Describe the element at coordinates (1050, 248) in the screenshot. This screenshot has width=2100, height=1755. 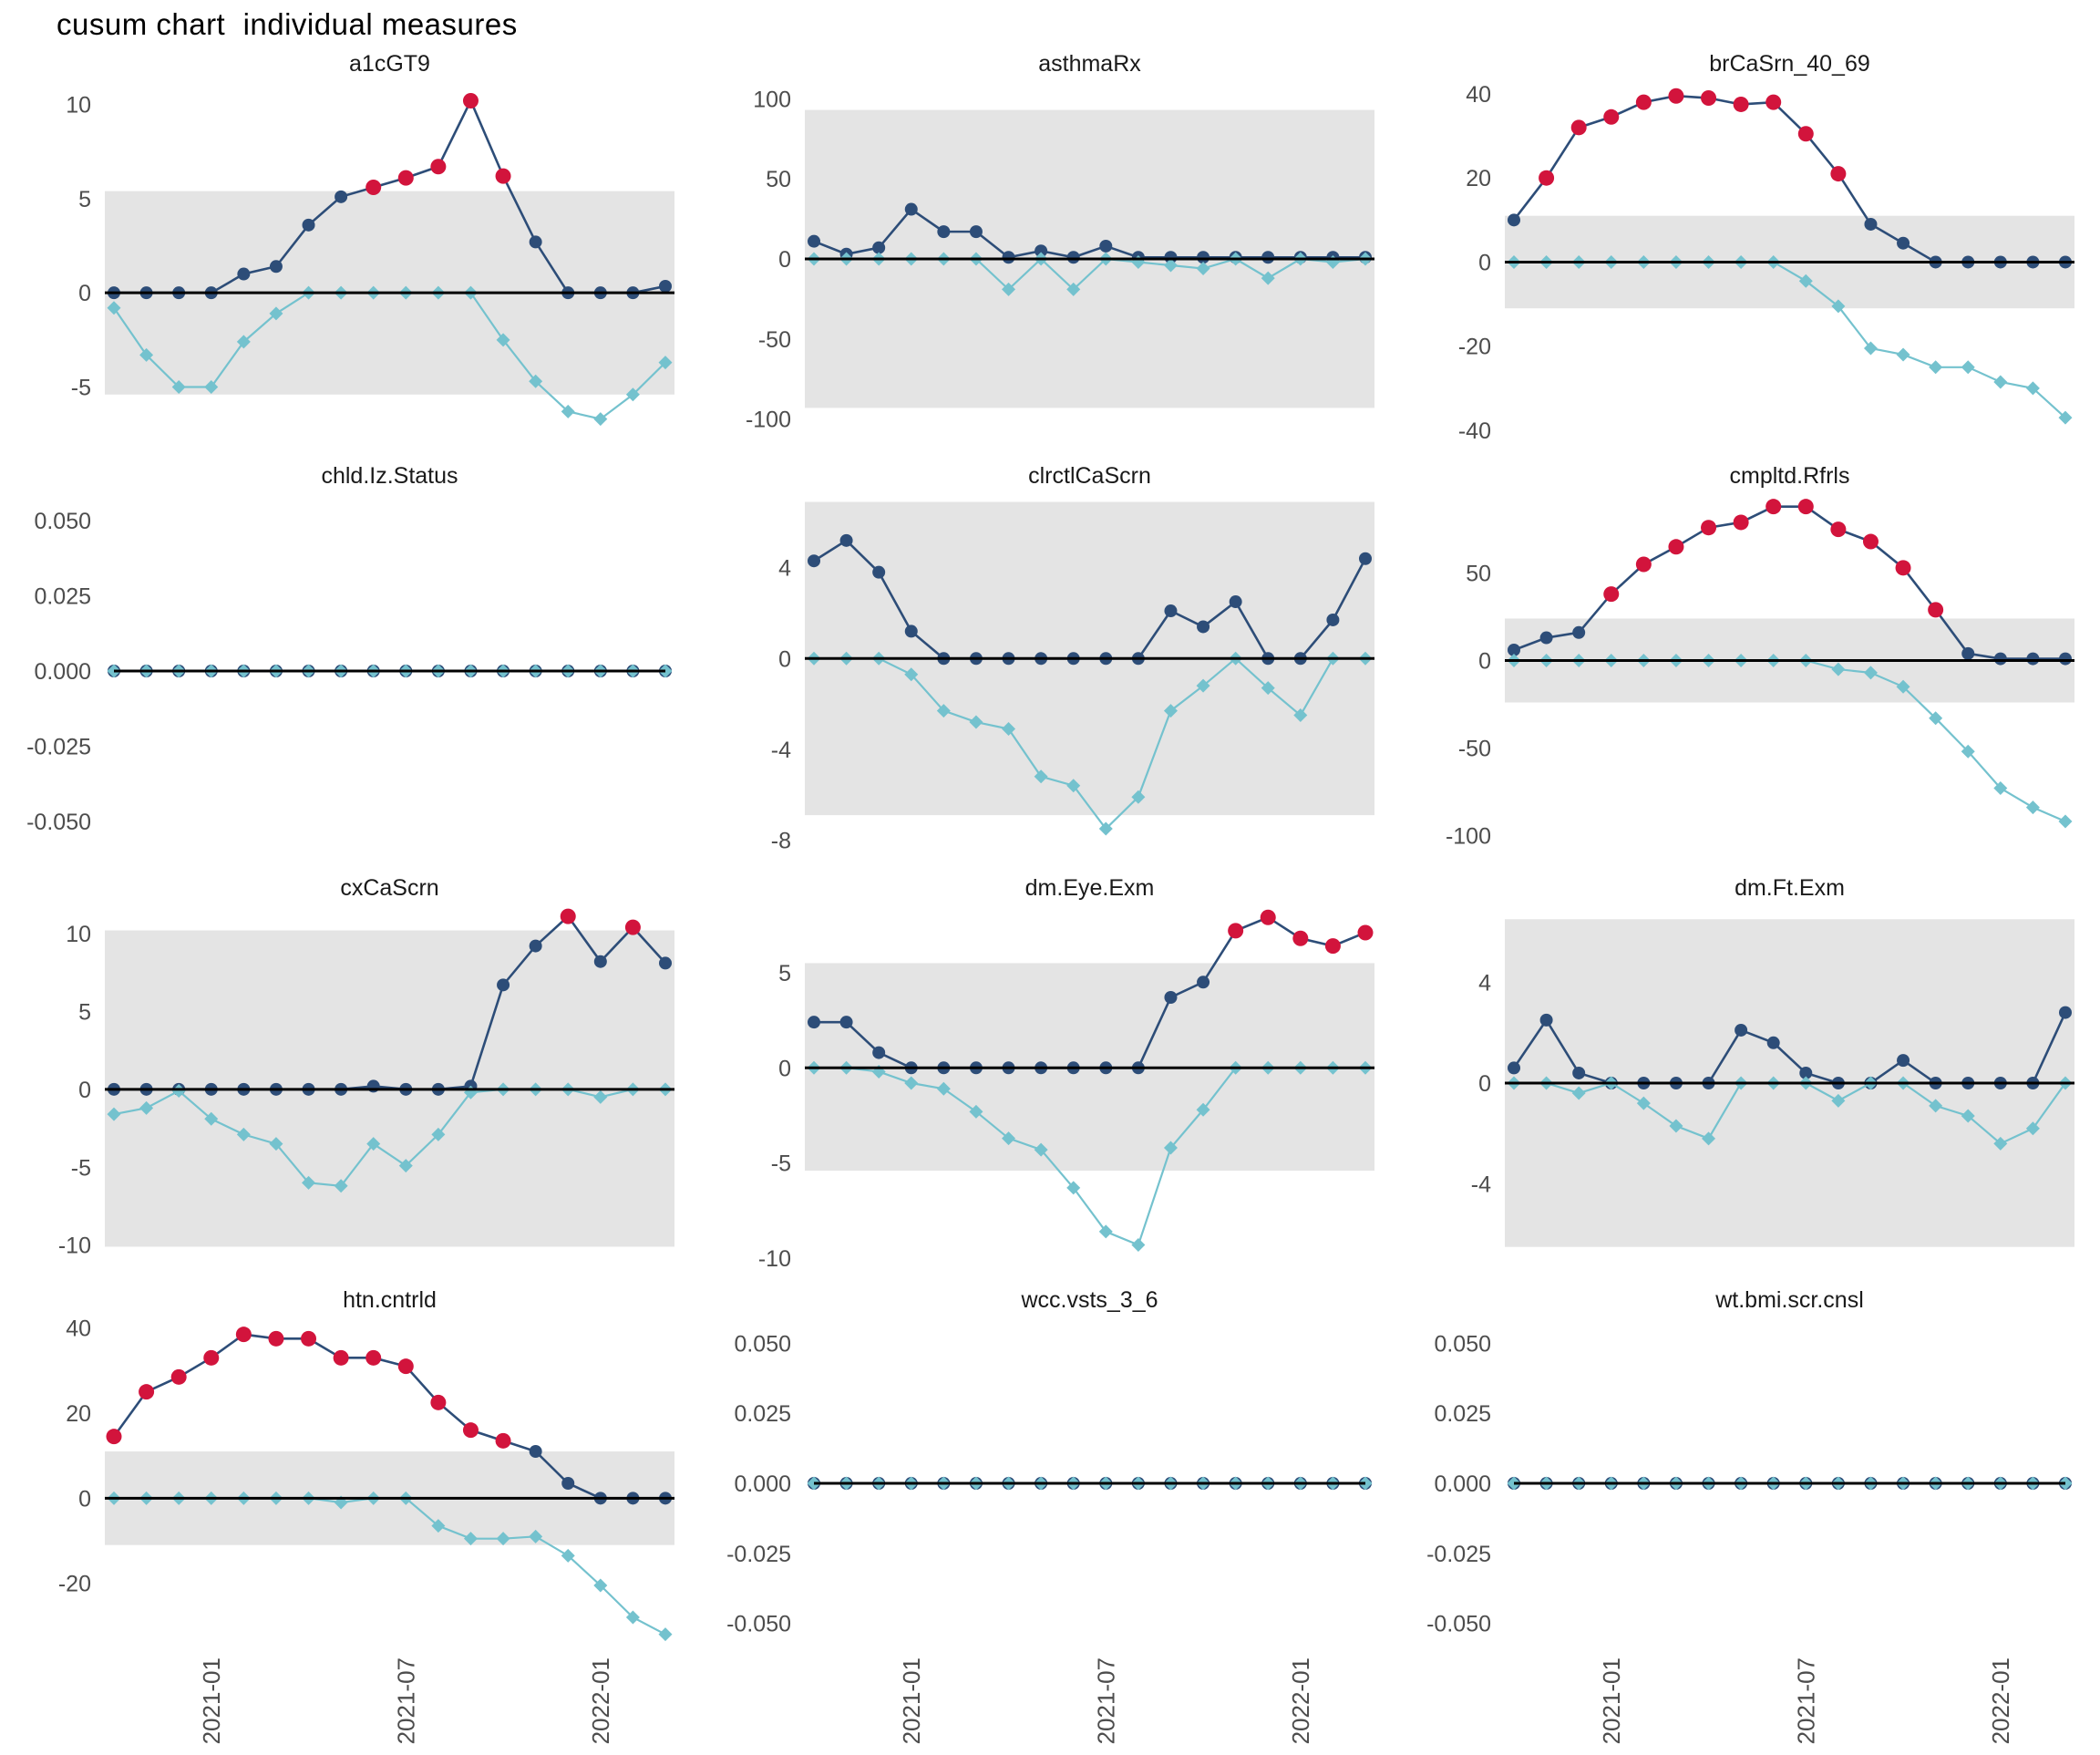
I see `panel-cell-asthmaRx: asthmaRx 100 50 0 -50 -100` at that location.